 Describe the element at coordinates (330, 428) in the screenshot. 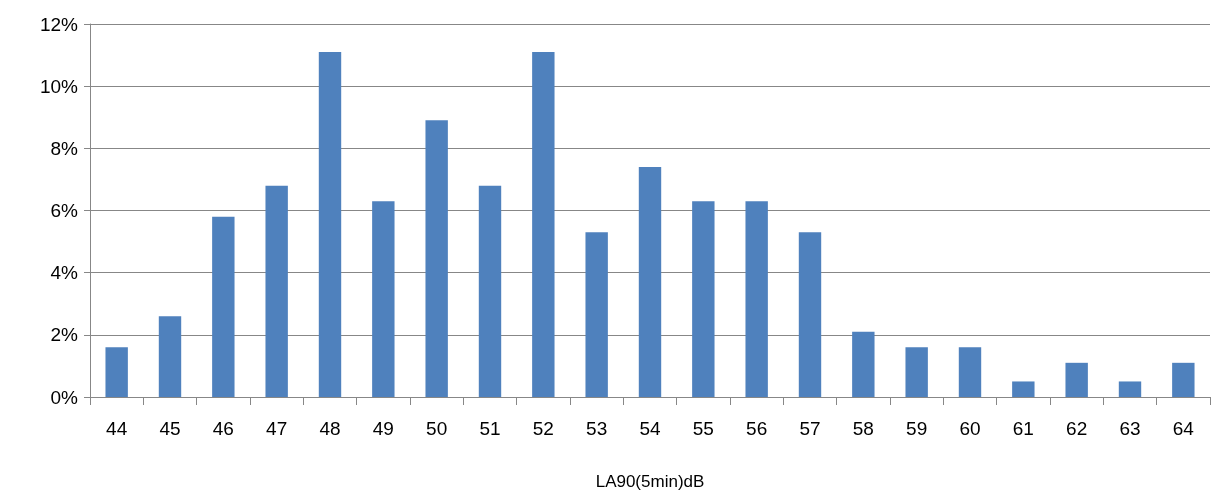

I see `x-tick-label: 48` at that location.